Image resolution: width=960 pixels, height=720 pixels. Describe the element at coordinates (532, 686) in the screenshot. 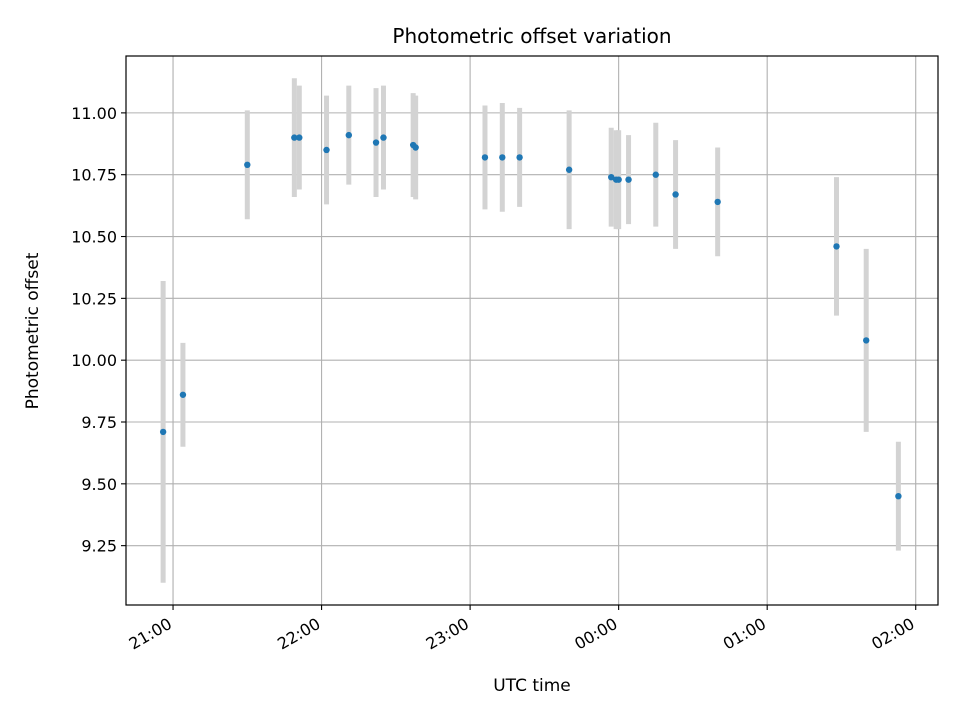

I see `x-axis-label: UTC time` at that location.